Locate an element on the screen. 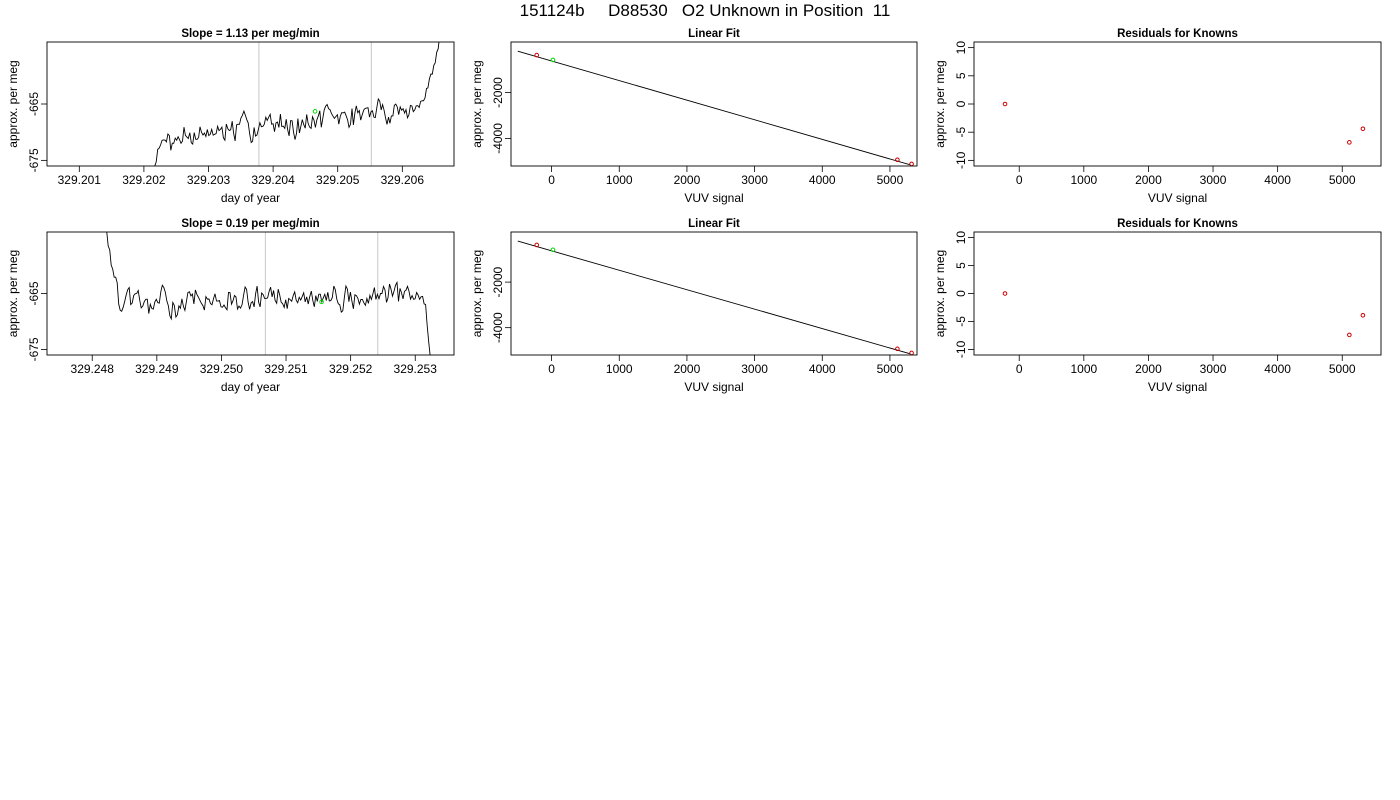 This screenshot has width=1400, height=800. x-tick-label: 329.206 is located at coordinates (403, 180).